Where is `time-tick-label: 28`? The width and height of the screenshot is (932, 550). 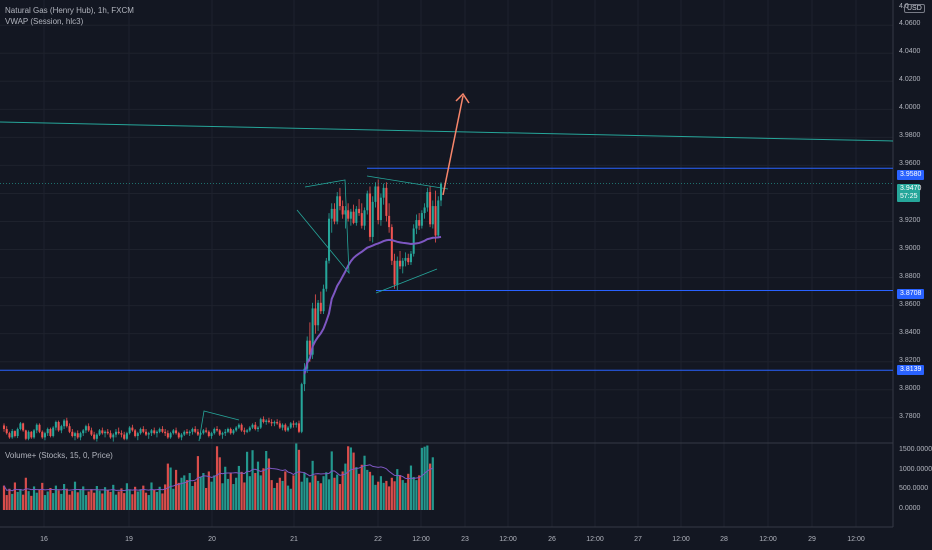 time-tick-label: 28 is located at coordinates (724, 539).